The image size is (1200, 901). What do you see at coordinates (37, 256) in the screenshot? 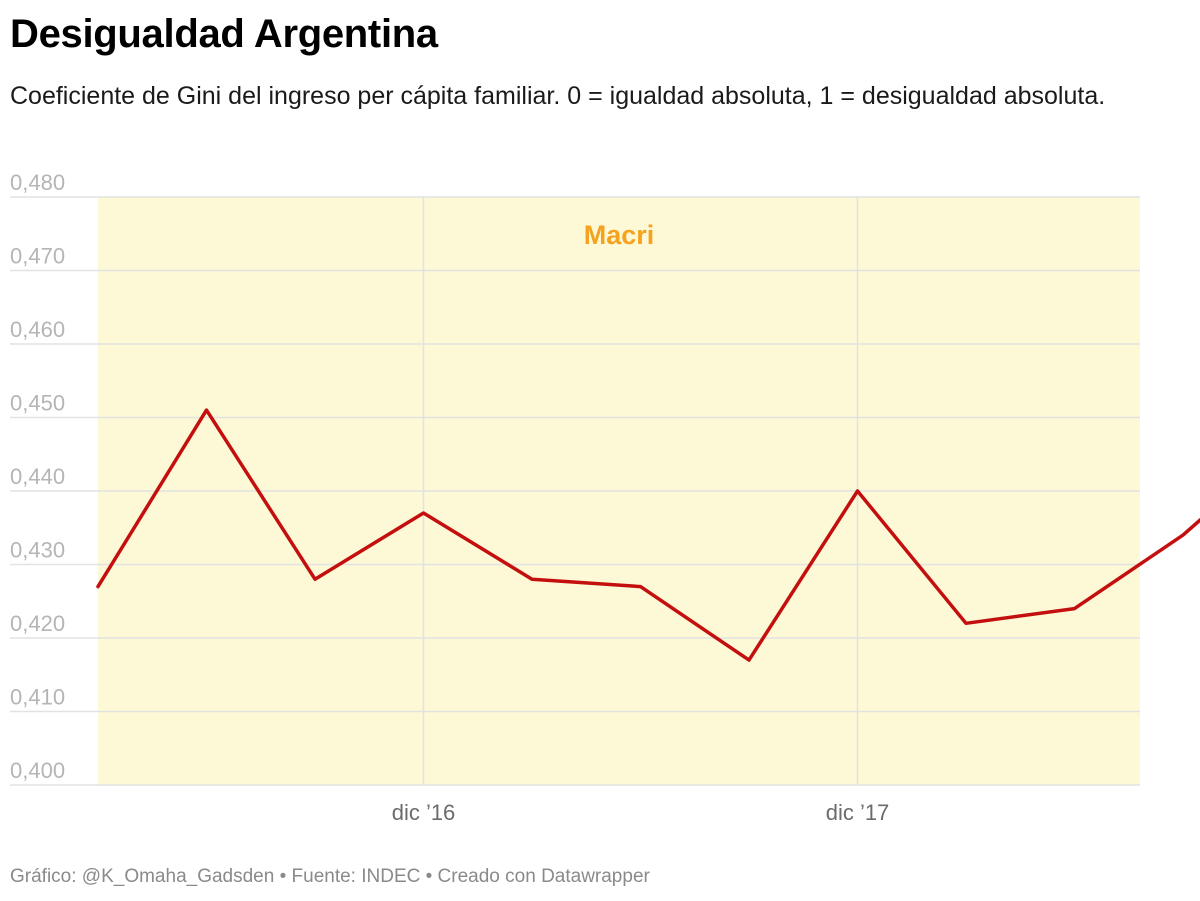
I see `y-tick-label-7: 0,470` at bounding box center [37, 256].